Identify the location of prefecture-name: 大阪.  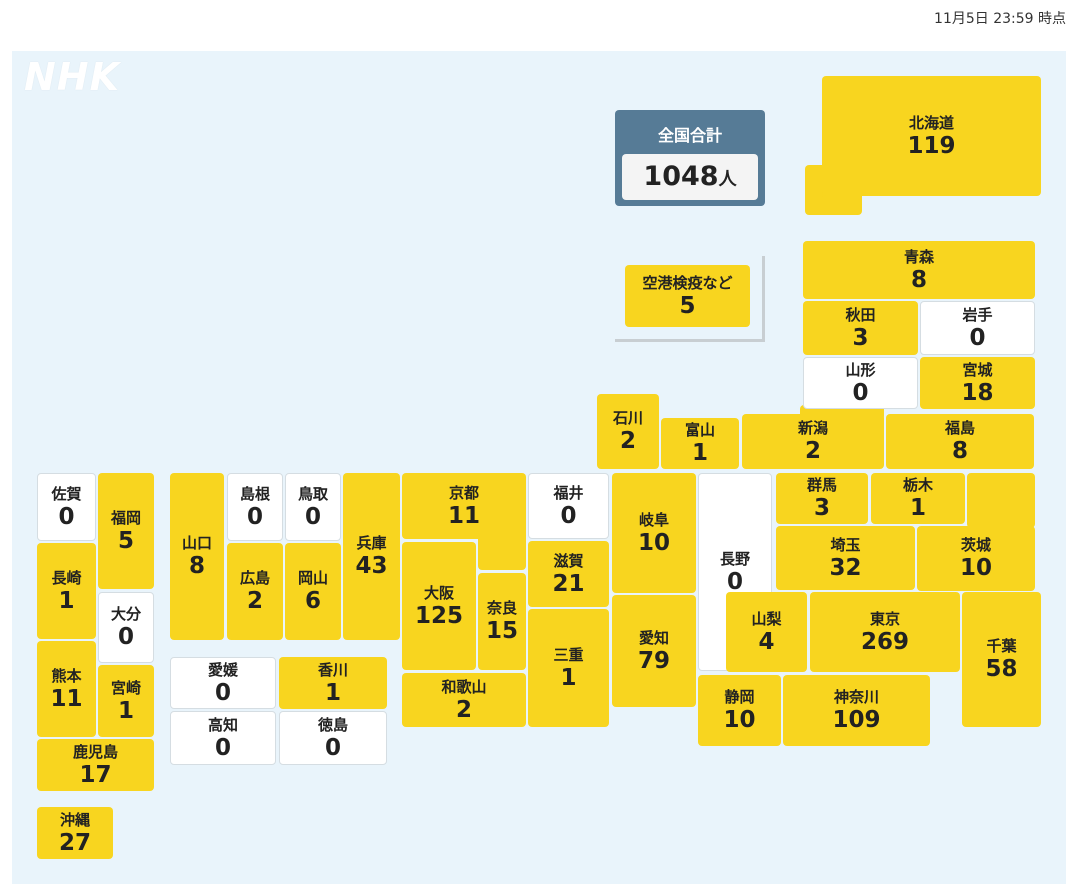
(438, 592).